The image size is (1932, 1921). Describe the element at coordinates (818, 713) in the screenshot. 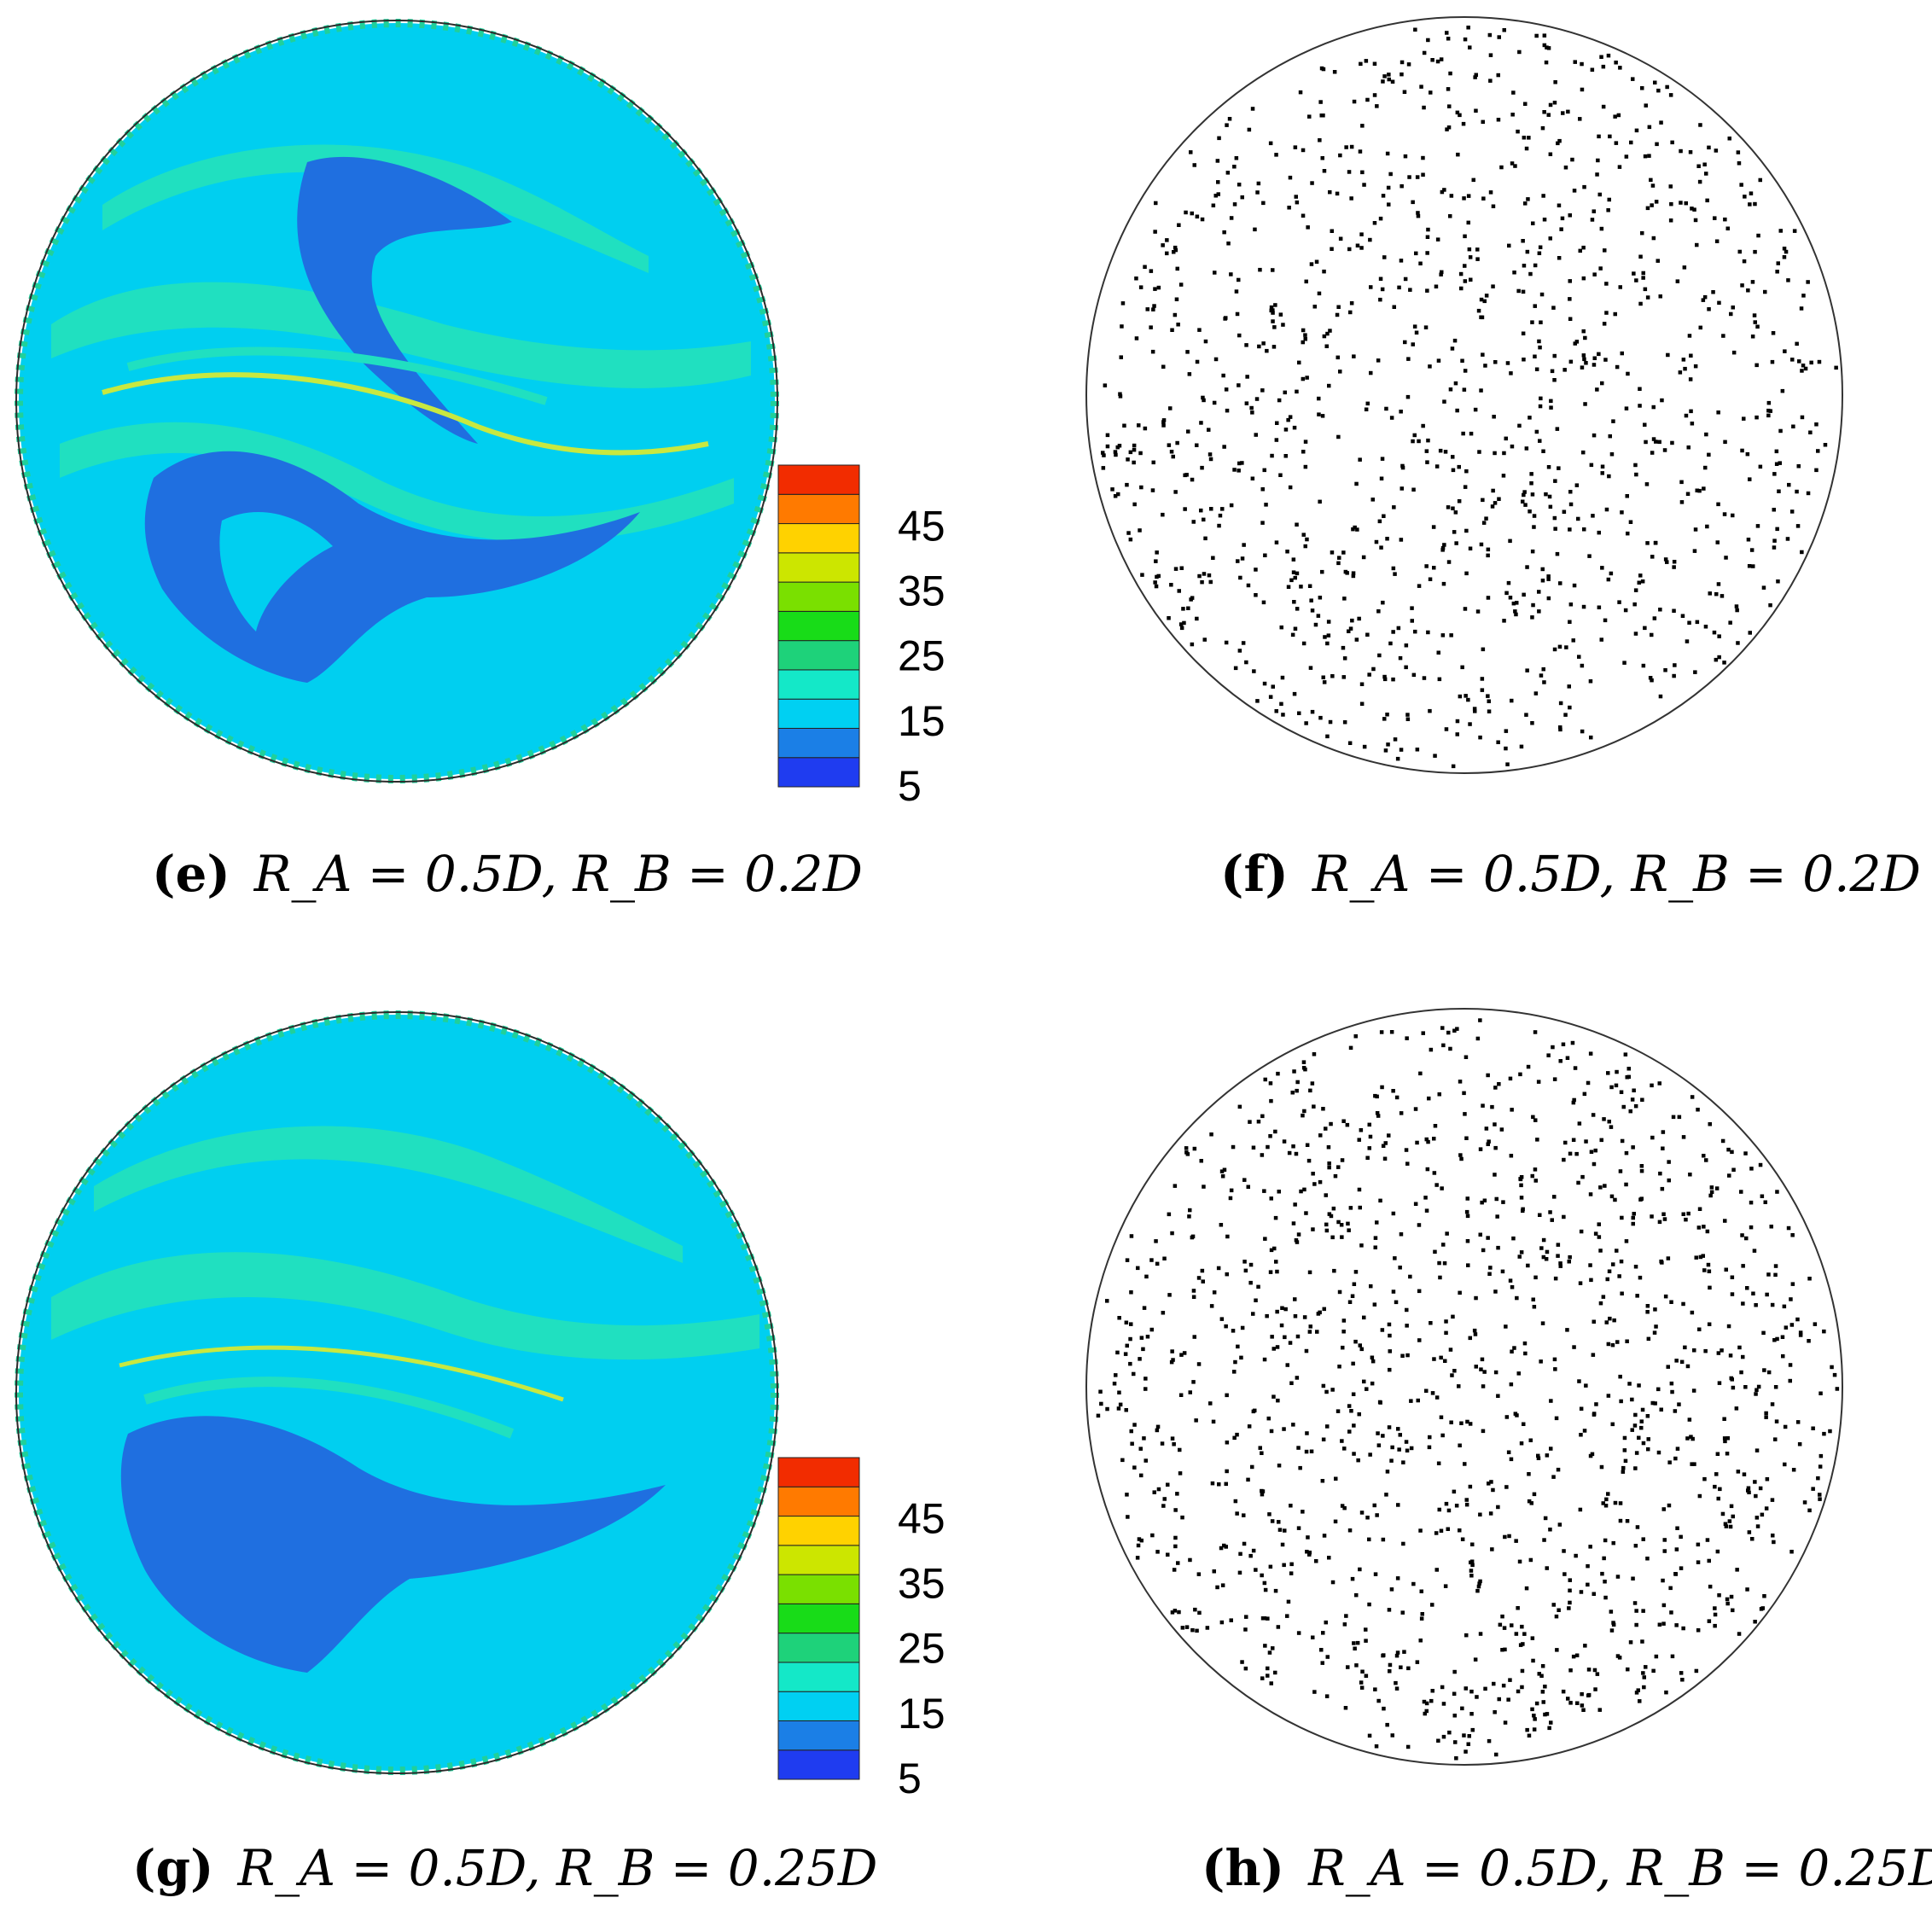

I see `colorbar-e-swatch` at that location.